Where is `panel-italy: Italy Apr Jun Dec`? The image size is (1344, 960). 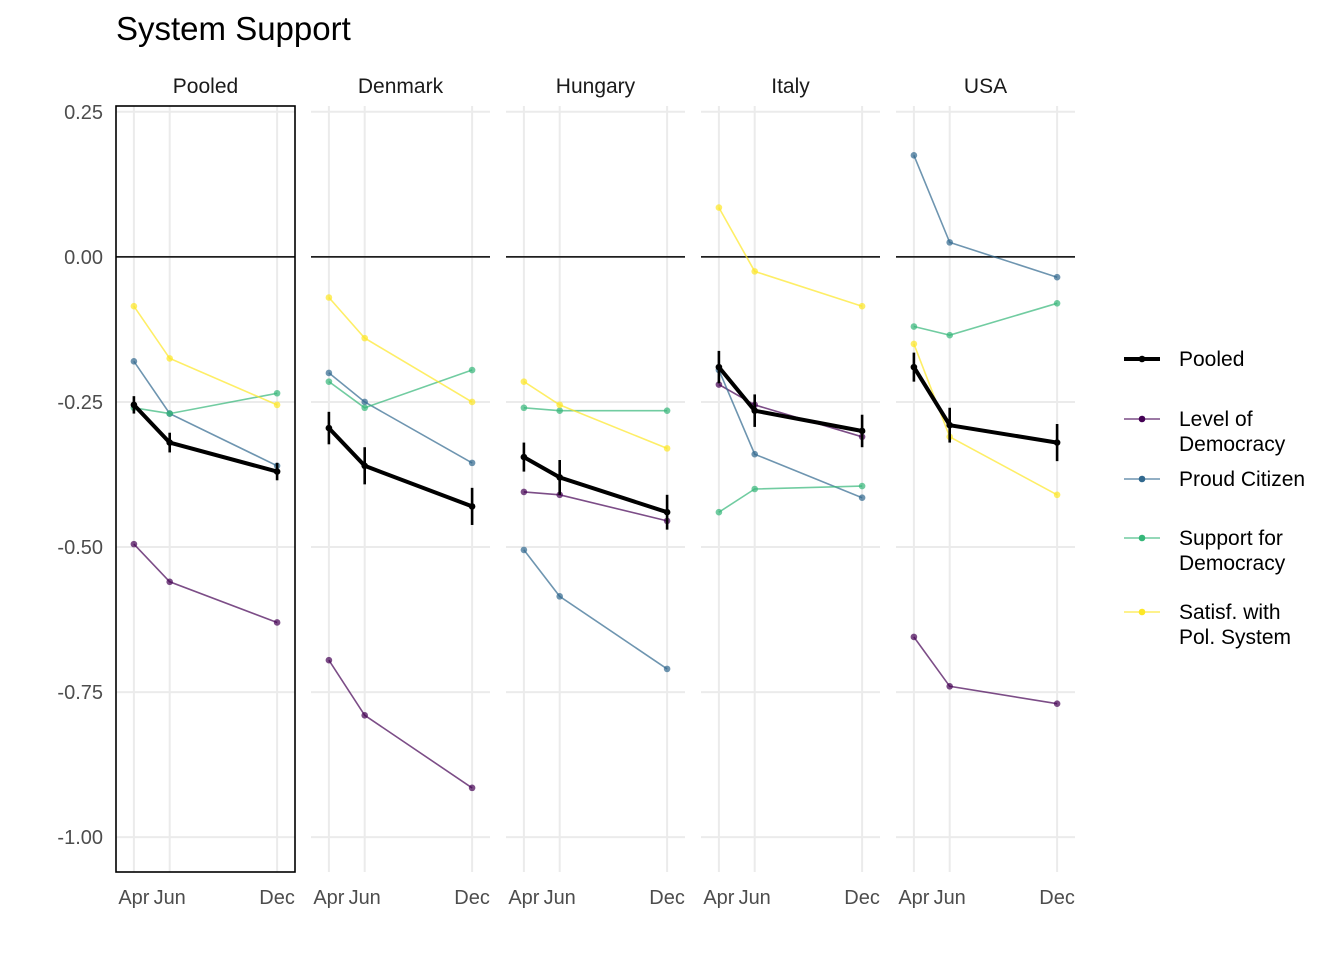 panel-italy: Italy Apr Jun Dec is located at coordinates (790, 492).